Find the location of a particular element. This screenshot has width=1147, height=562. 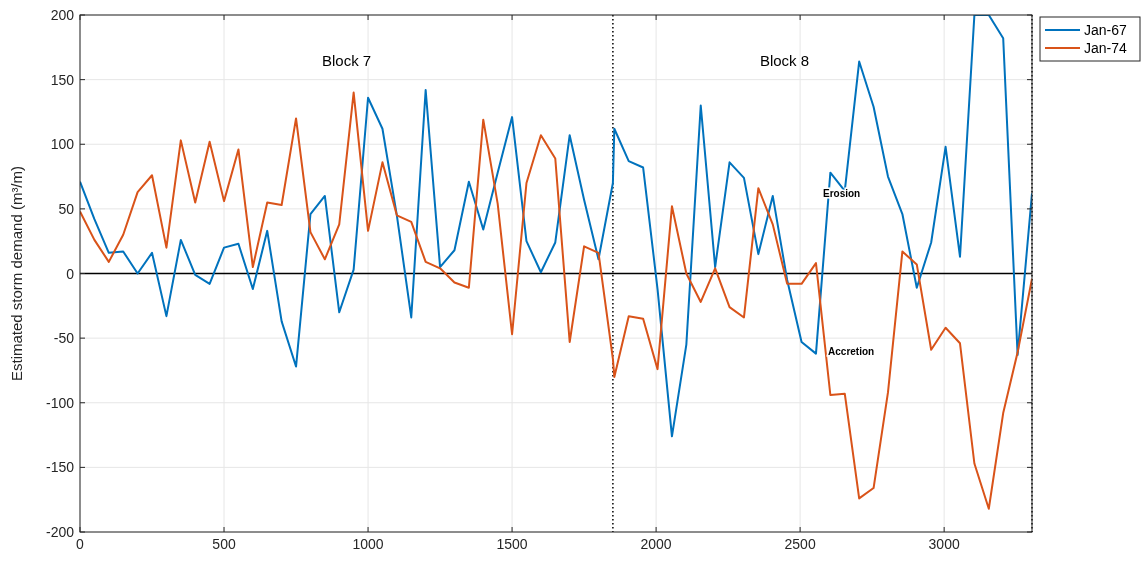

y-tick-label: -150 is located at coordinates (60, 467).